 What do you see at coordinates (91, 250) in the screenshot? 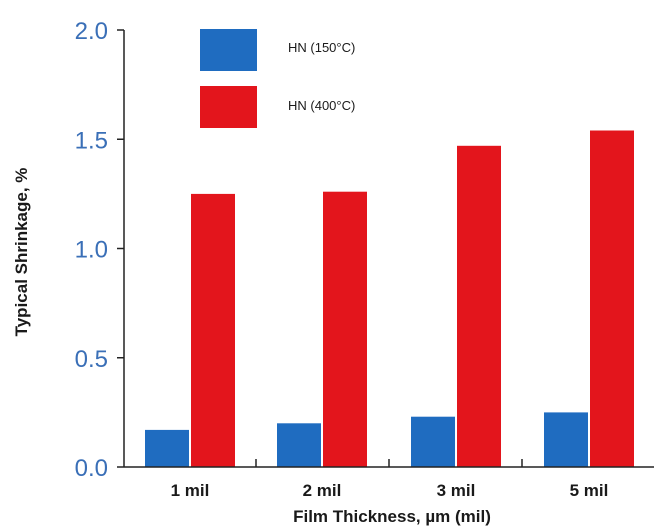
I see `y-tick-label: 1.0` at bounding box center [91, 250].